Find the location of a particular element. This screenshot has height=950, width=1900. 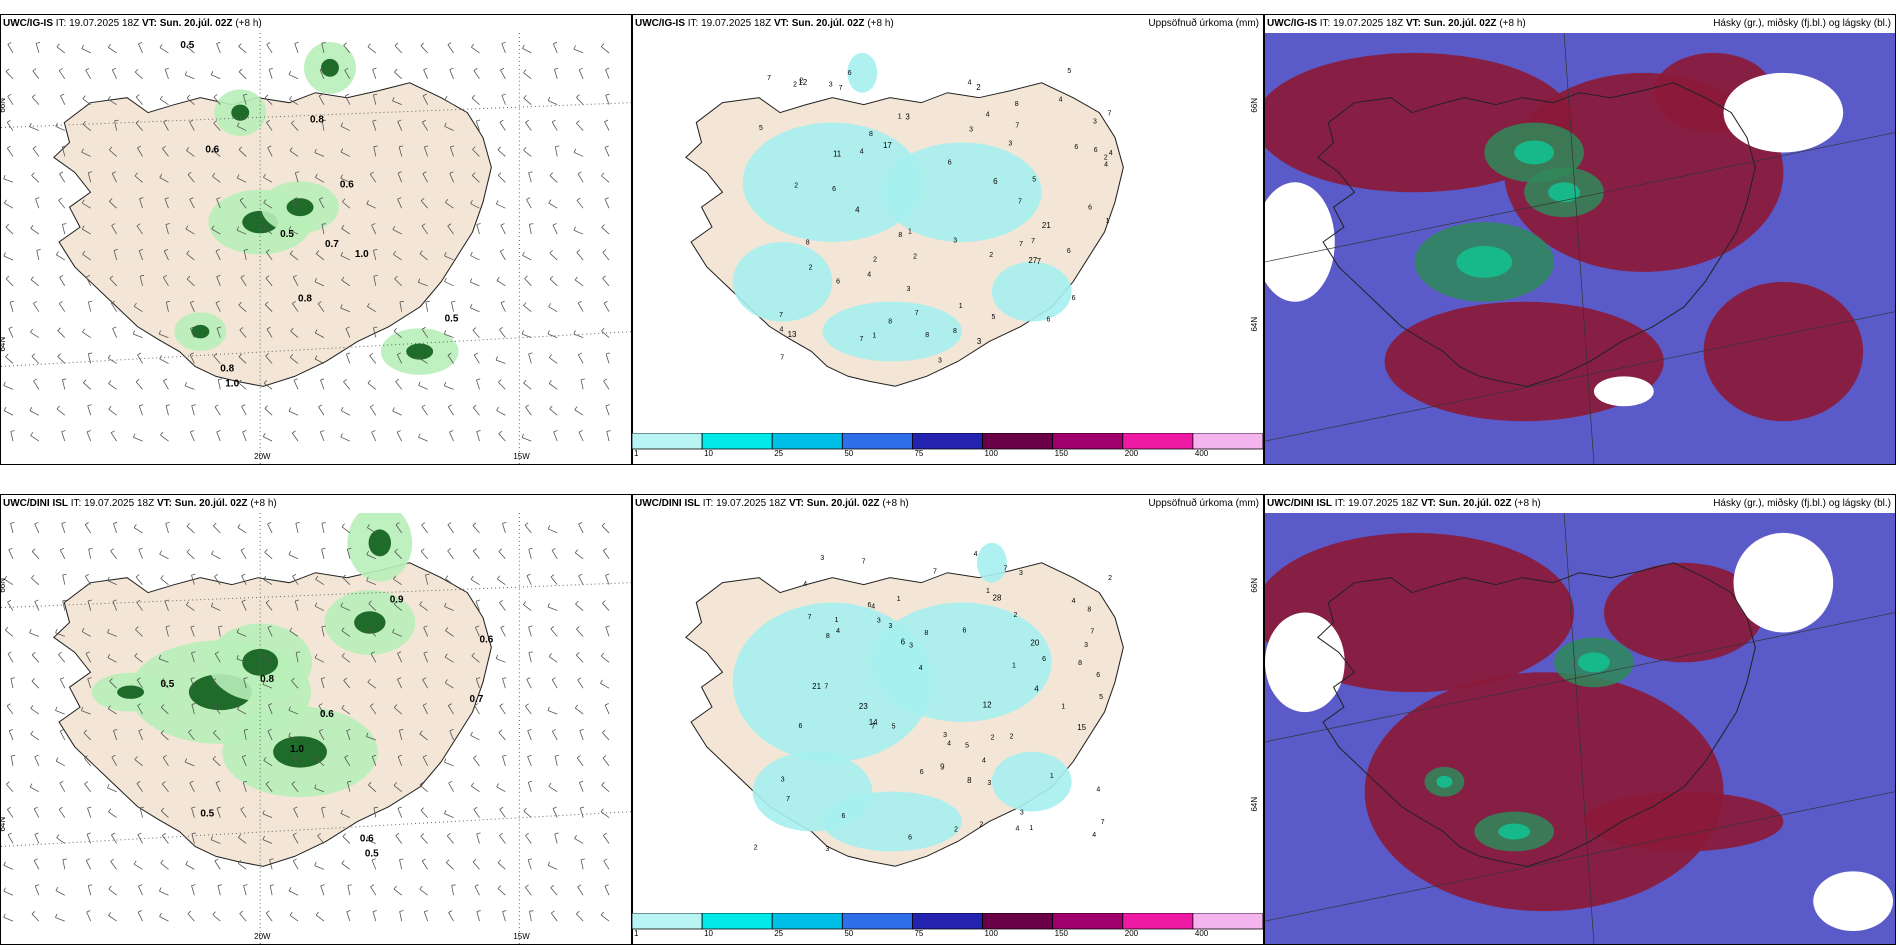

colorbar-tick-label: 25 is located at coordinates (778, 453).